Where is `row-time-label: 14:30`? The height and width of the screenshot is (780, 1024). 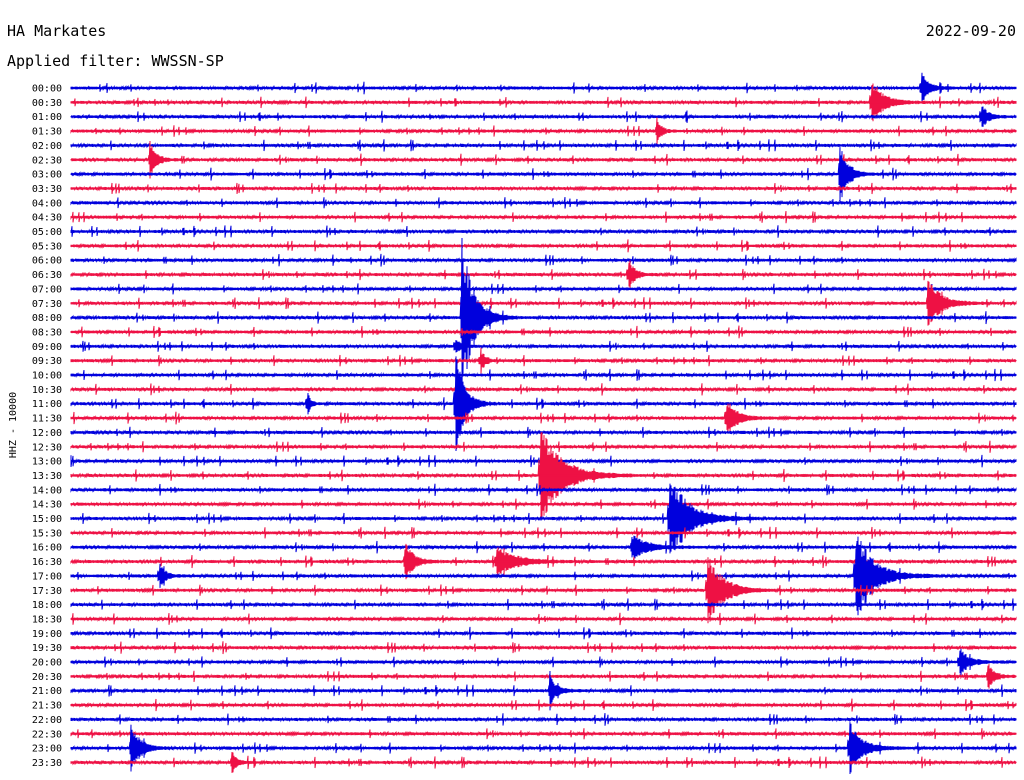
row-time-label: 14:30 is located at coordinates (47, 505).